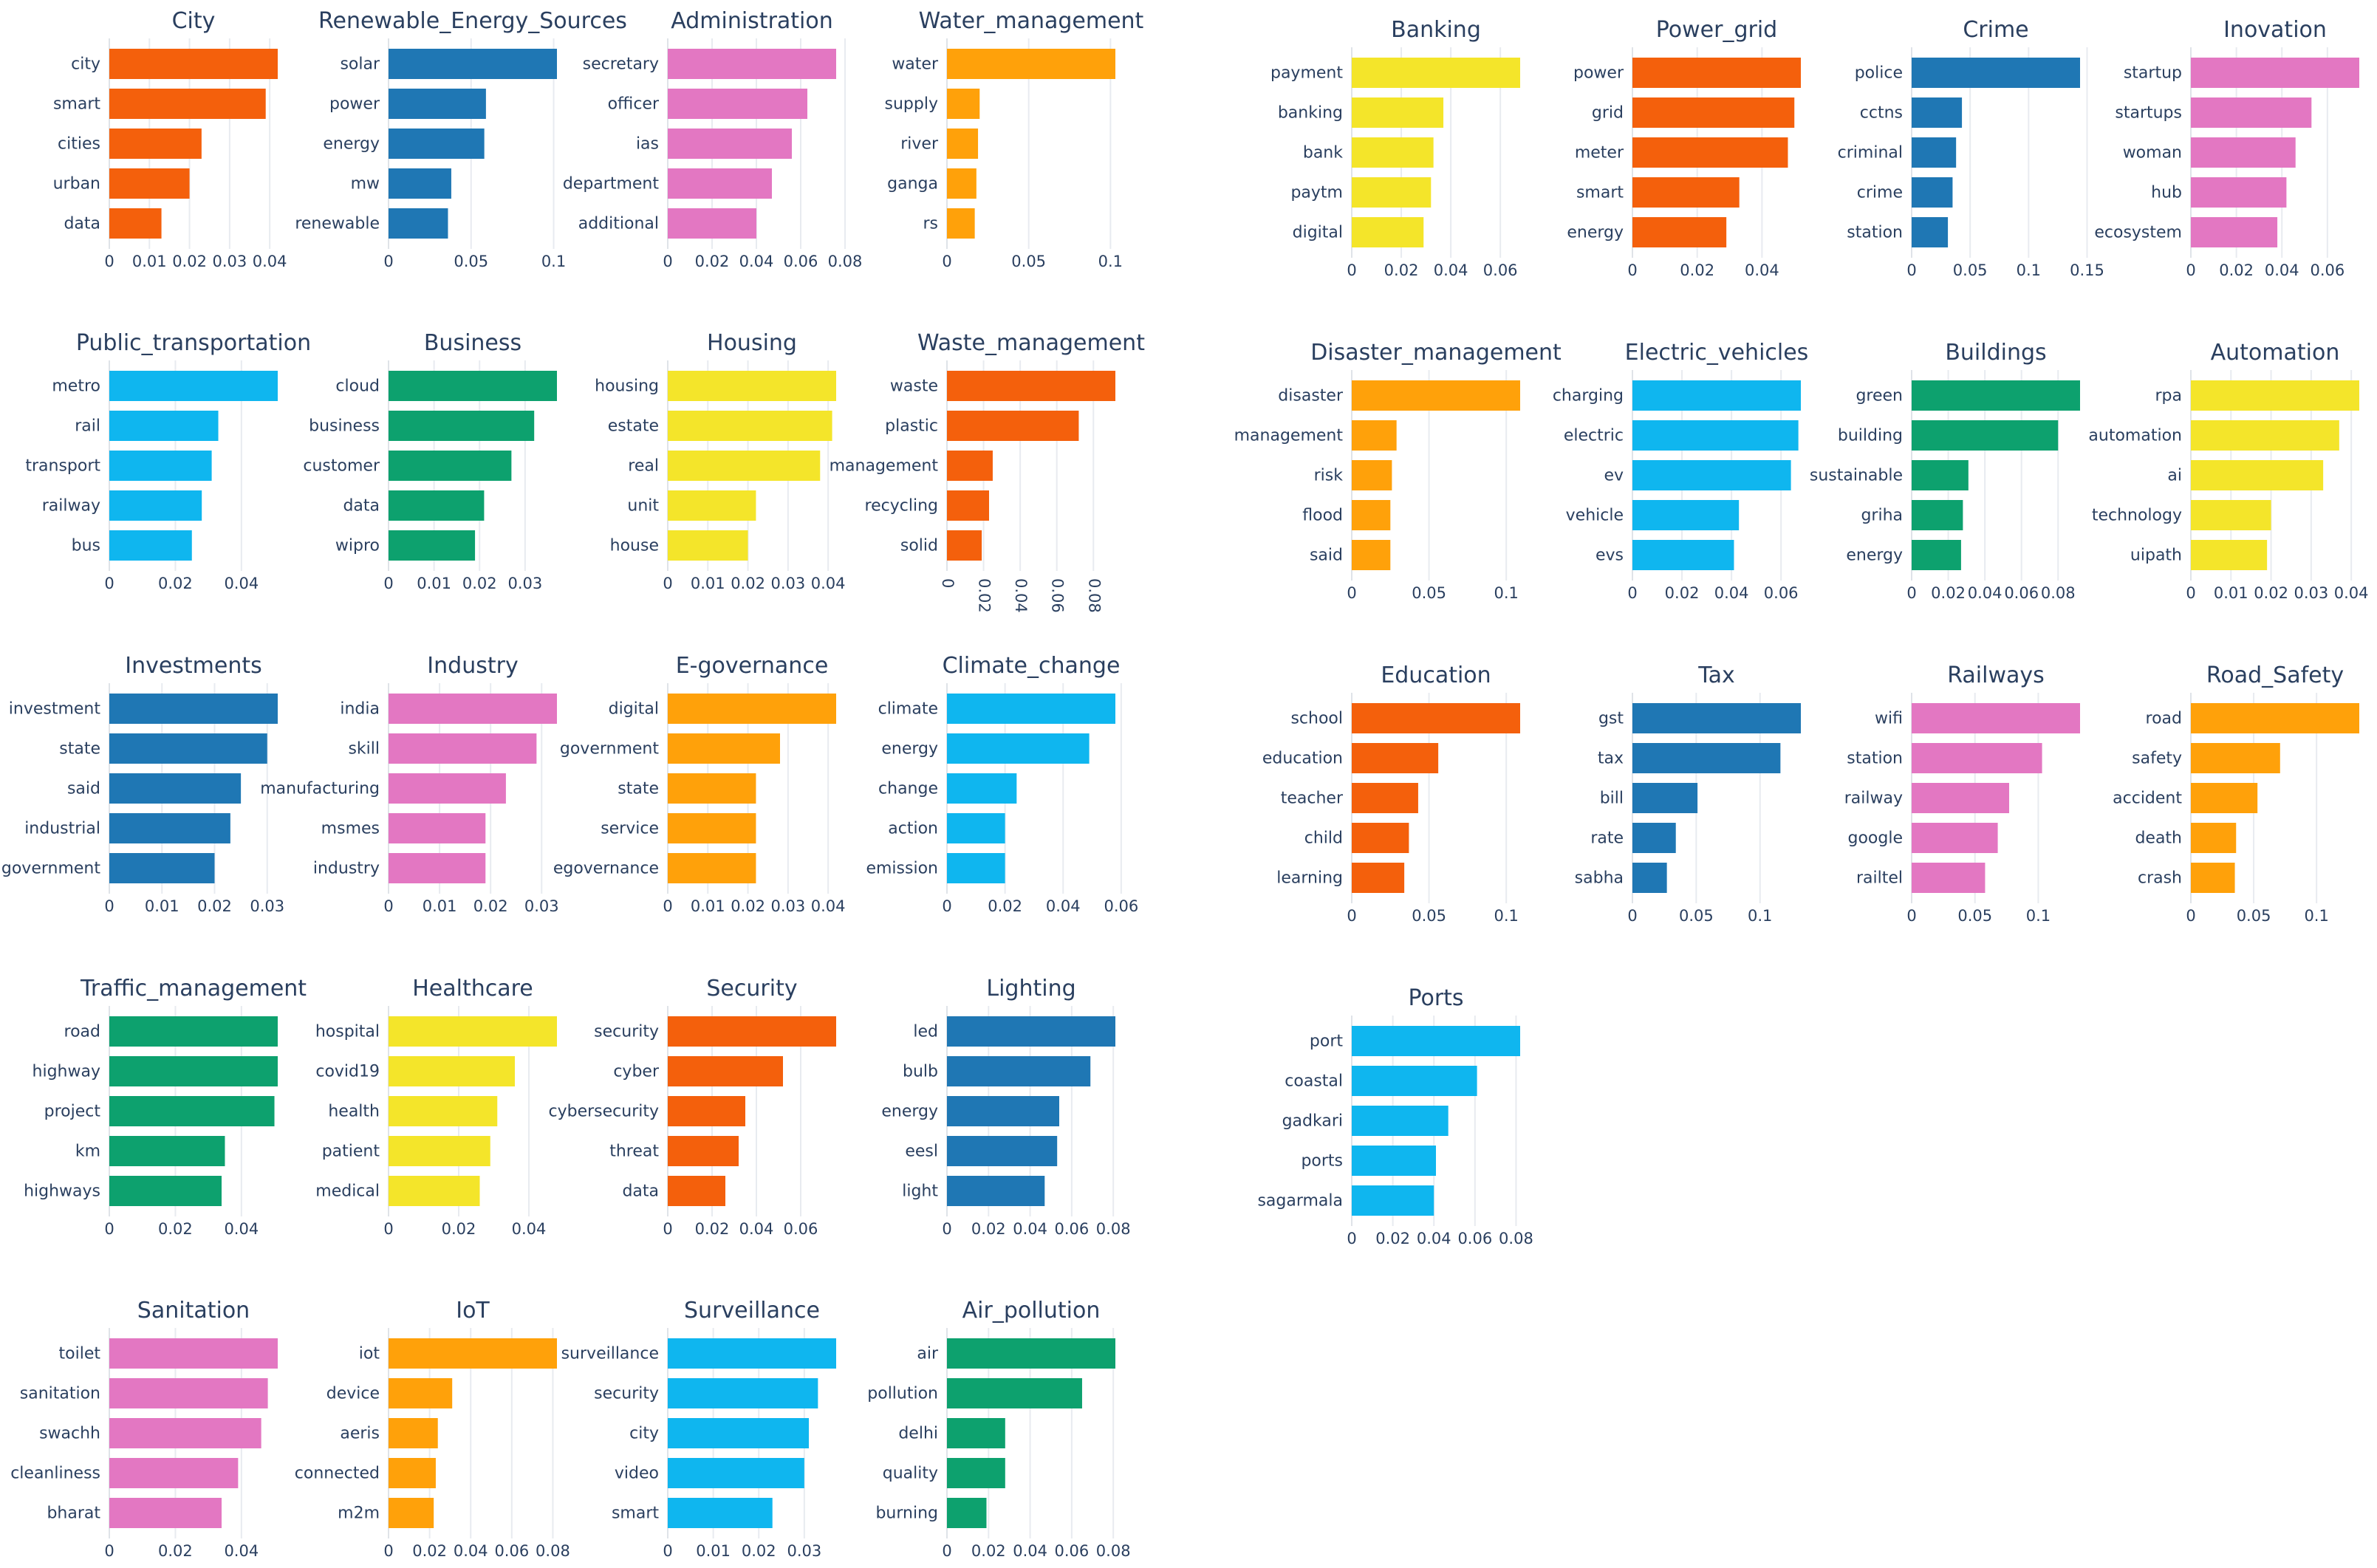  Describe the element at coordinates (1316, 719) in the screenshot. I see `category-label: school` at that location.